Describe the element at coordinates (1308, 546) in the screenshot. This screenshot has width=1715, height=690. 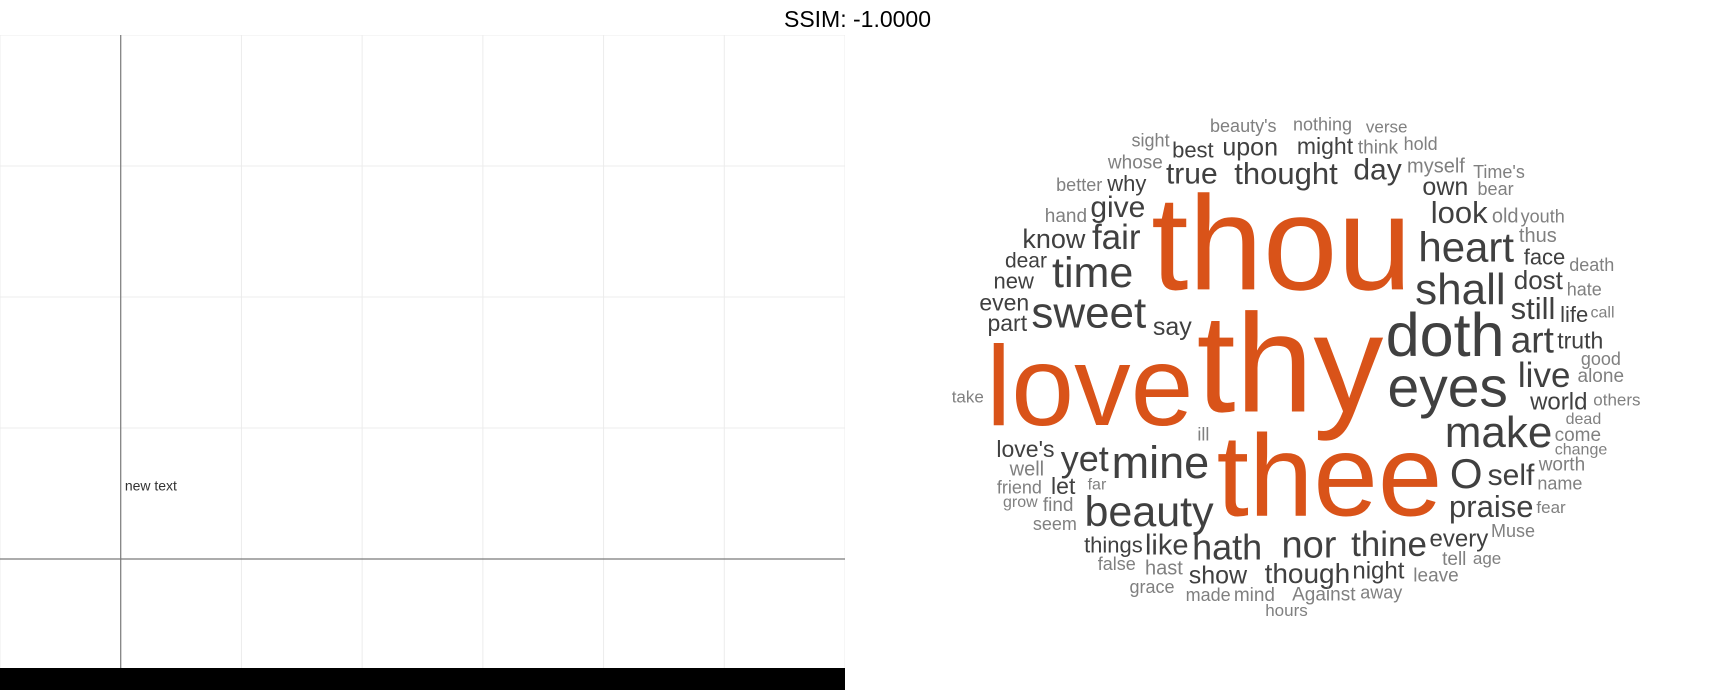
I see `word-cloud-word: nor` at that location.